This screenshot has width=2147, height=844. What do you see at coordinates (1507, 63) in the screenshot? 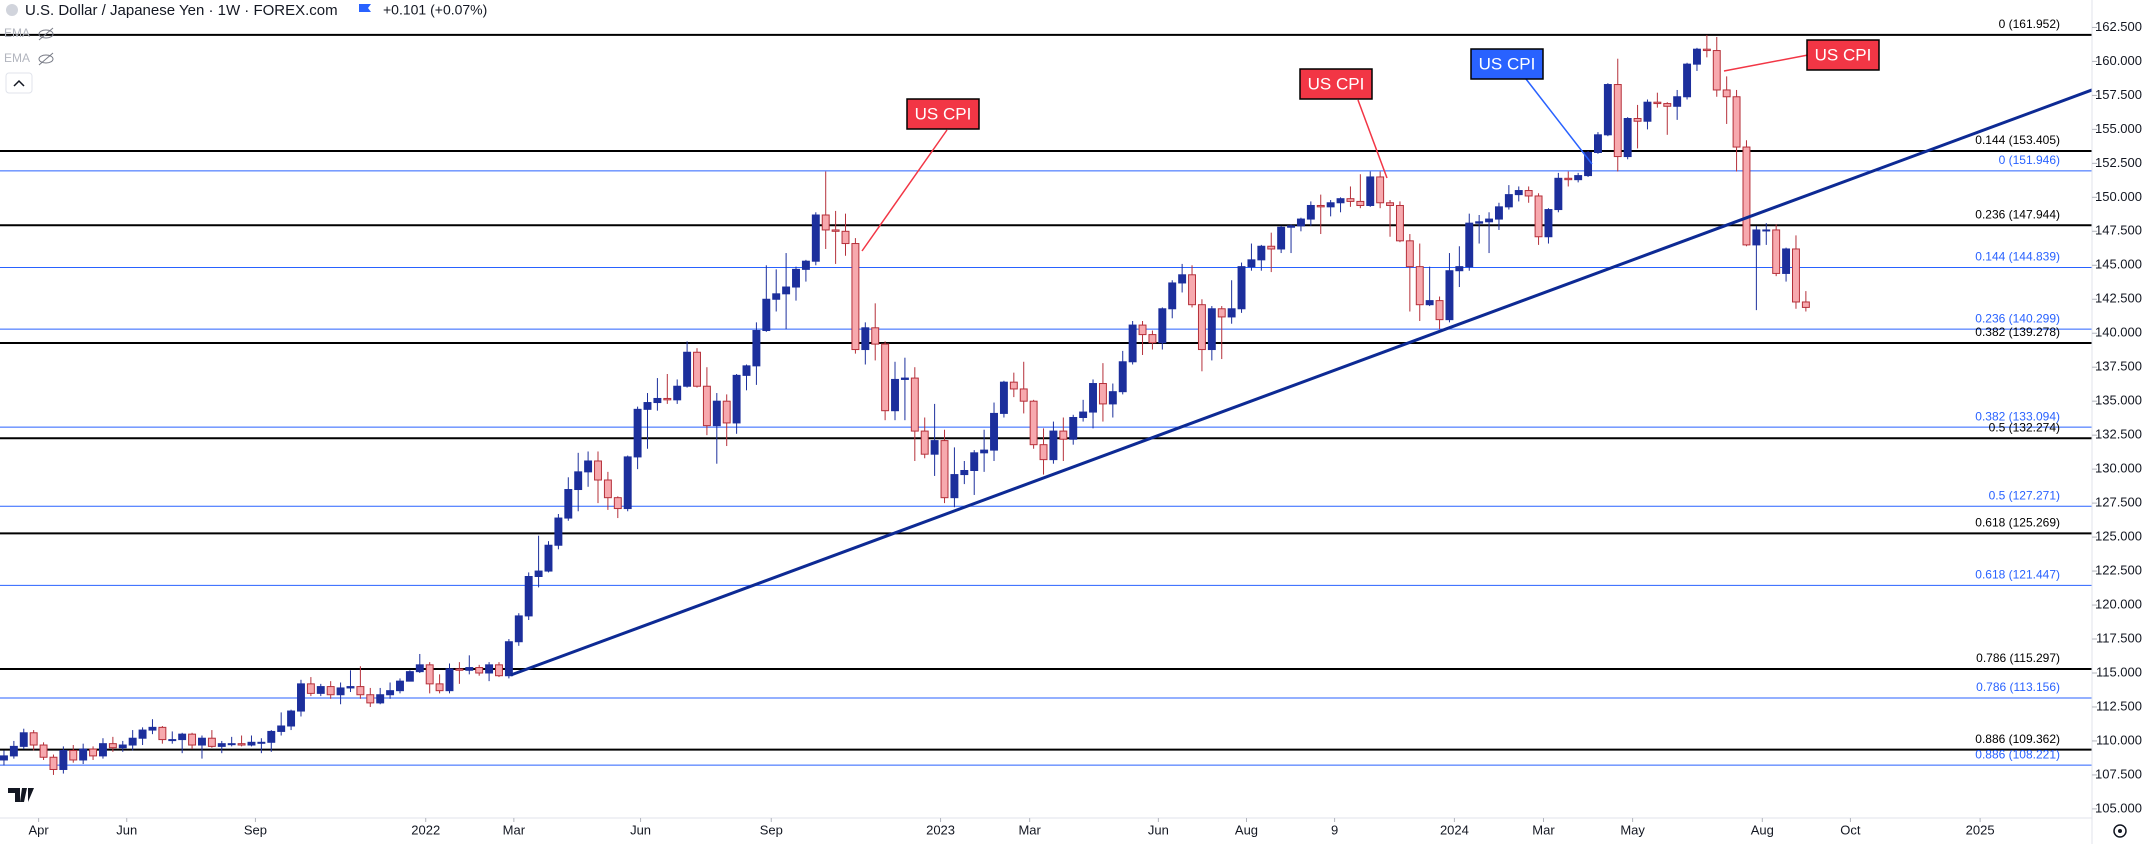
I see `callout-text: US CPI` at bounding box center [1507, 63].